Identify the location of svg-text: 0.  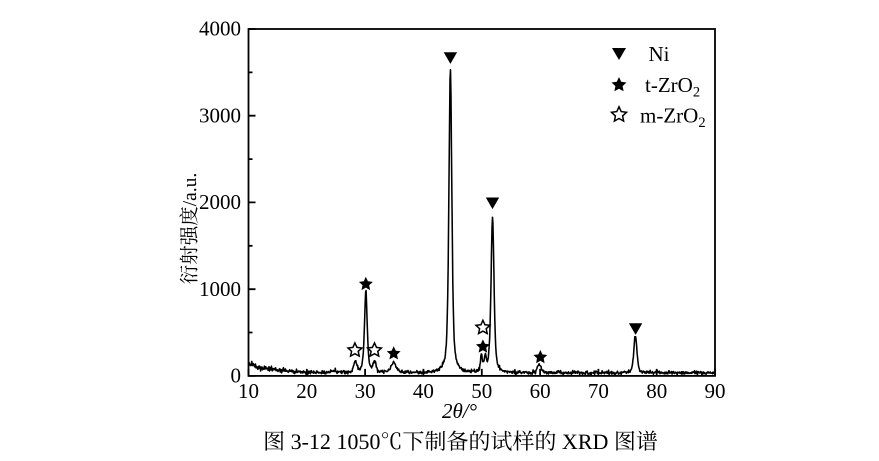
(236, 376).